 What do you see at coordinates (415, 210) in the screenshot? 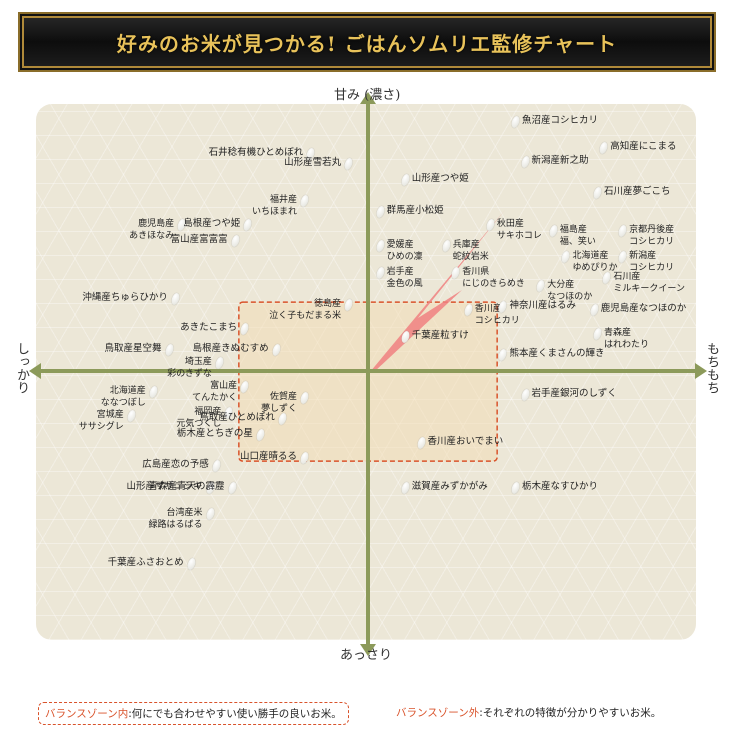
I see `rice-label: 群馬産小松姫` at bounding box center [415, 210].